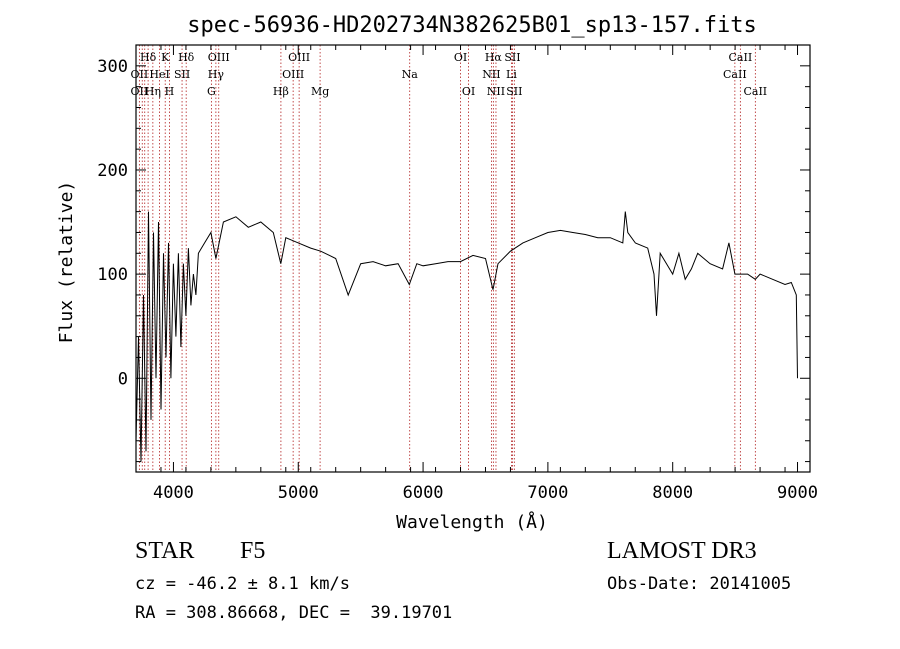 Image resolution: width=900 pixels, height=649 pixels. What do you see at coordinates (253, 551) in the screenshot?
I see `object-subclass: F5` at bounding box center [253, 551].